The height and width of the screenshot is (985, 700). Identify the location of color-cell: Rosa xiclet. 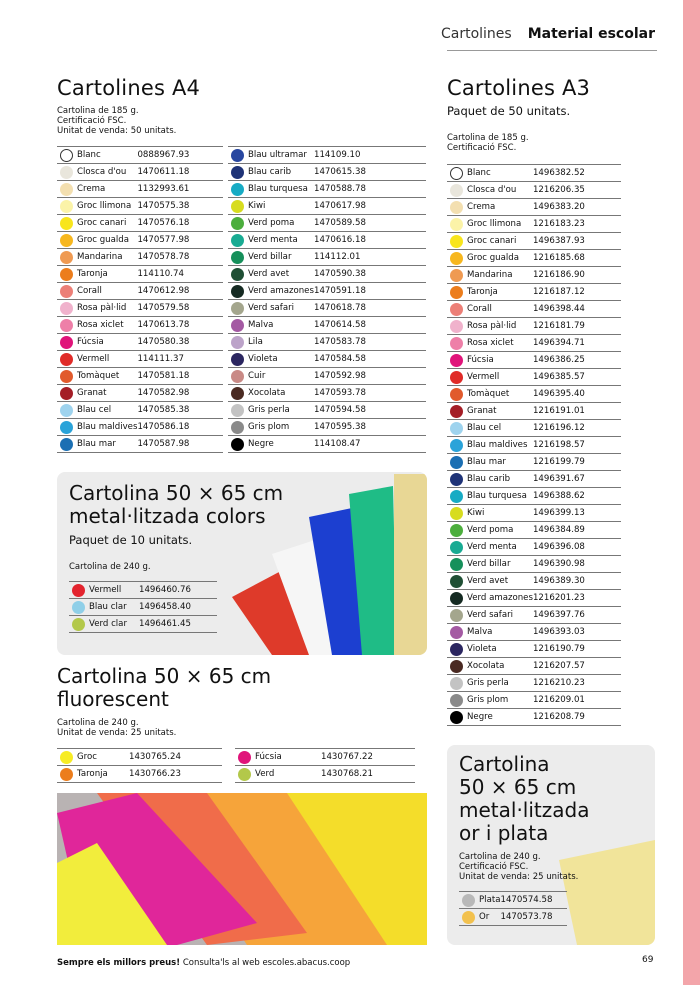
(490, 343).